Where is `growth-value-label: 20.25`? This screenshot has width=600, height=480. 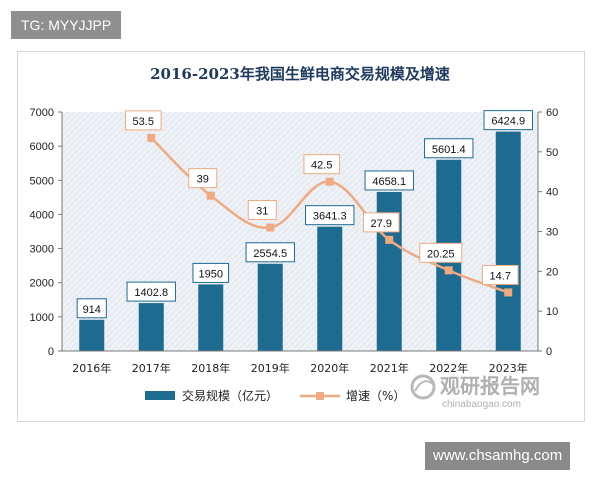
growth-value-label: 20.25 is located at coordinates (441, 252).